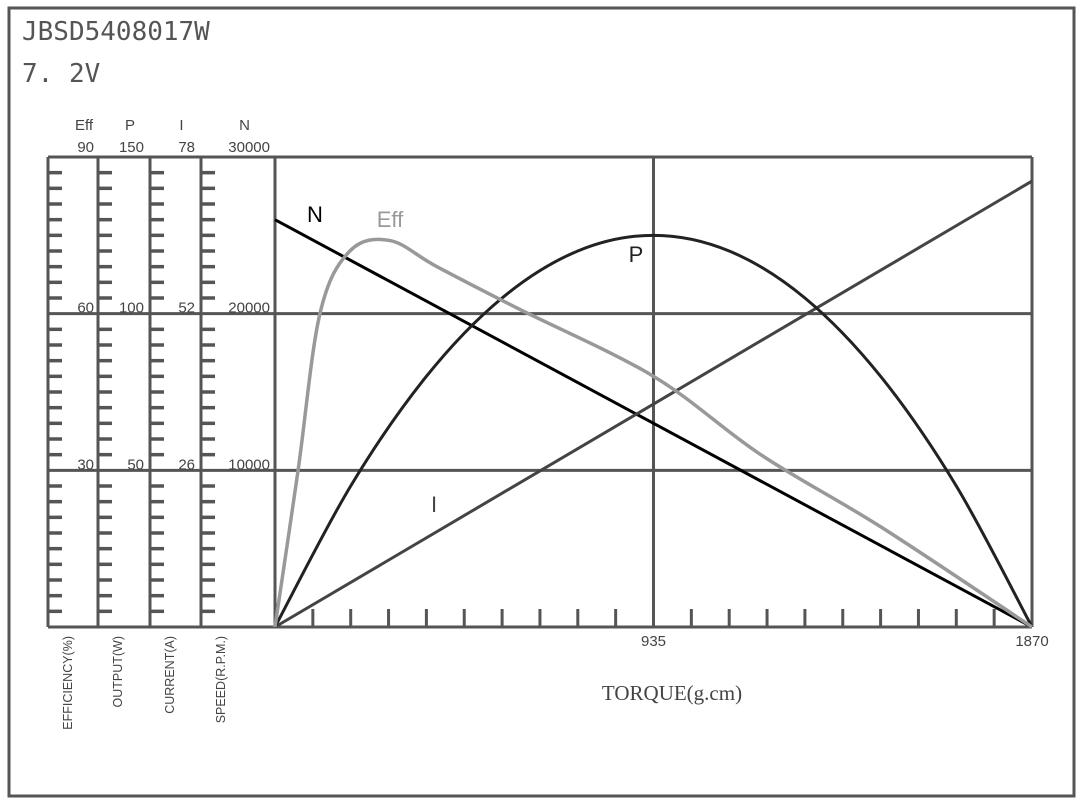  Describe the element at coordinates (130, 125) in the screenshot. I see `axis-header-p: P` at that location.